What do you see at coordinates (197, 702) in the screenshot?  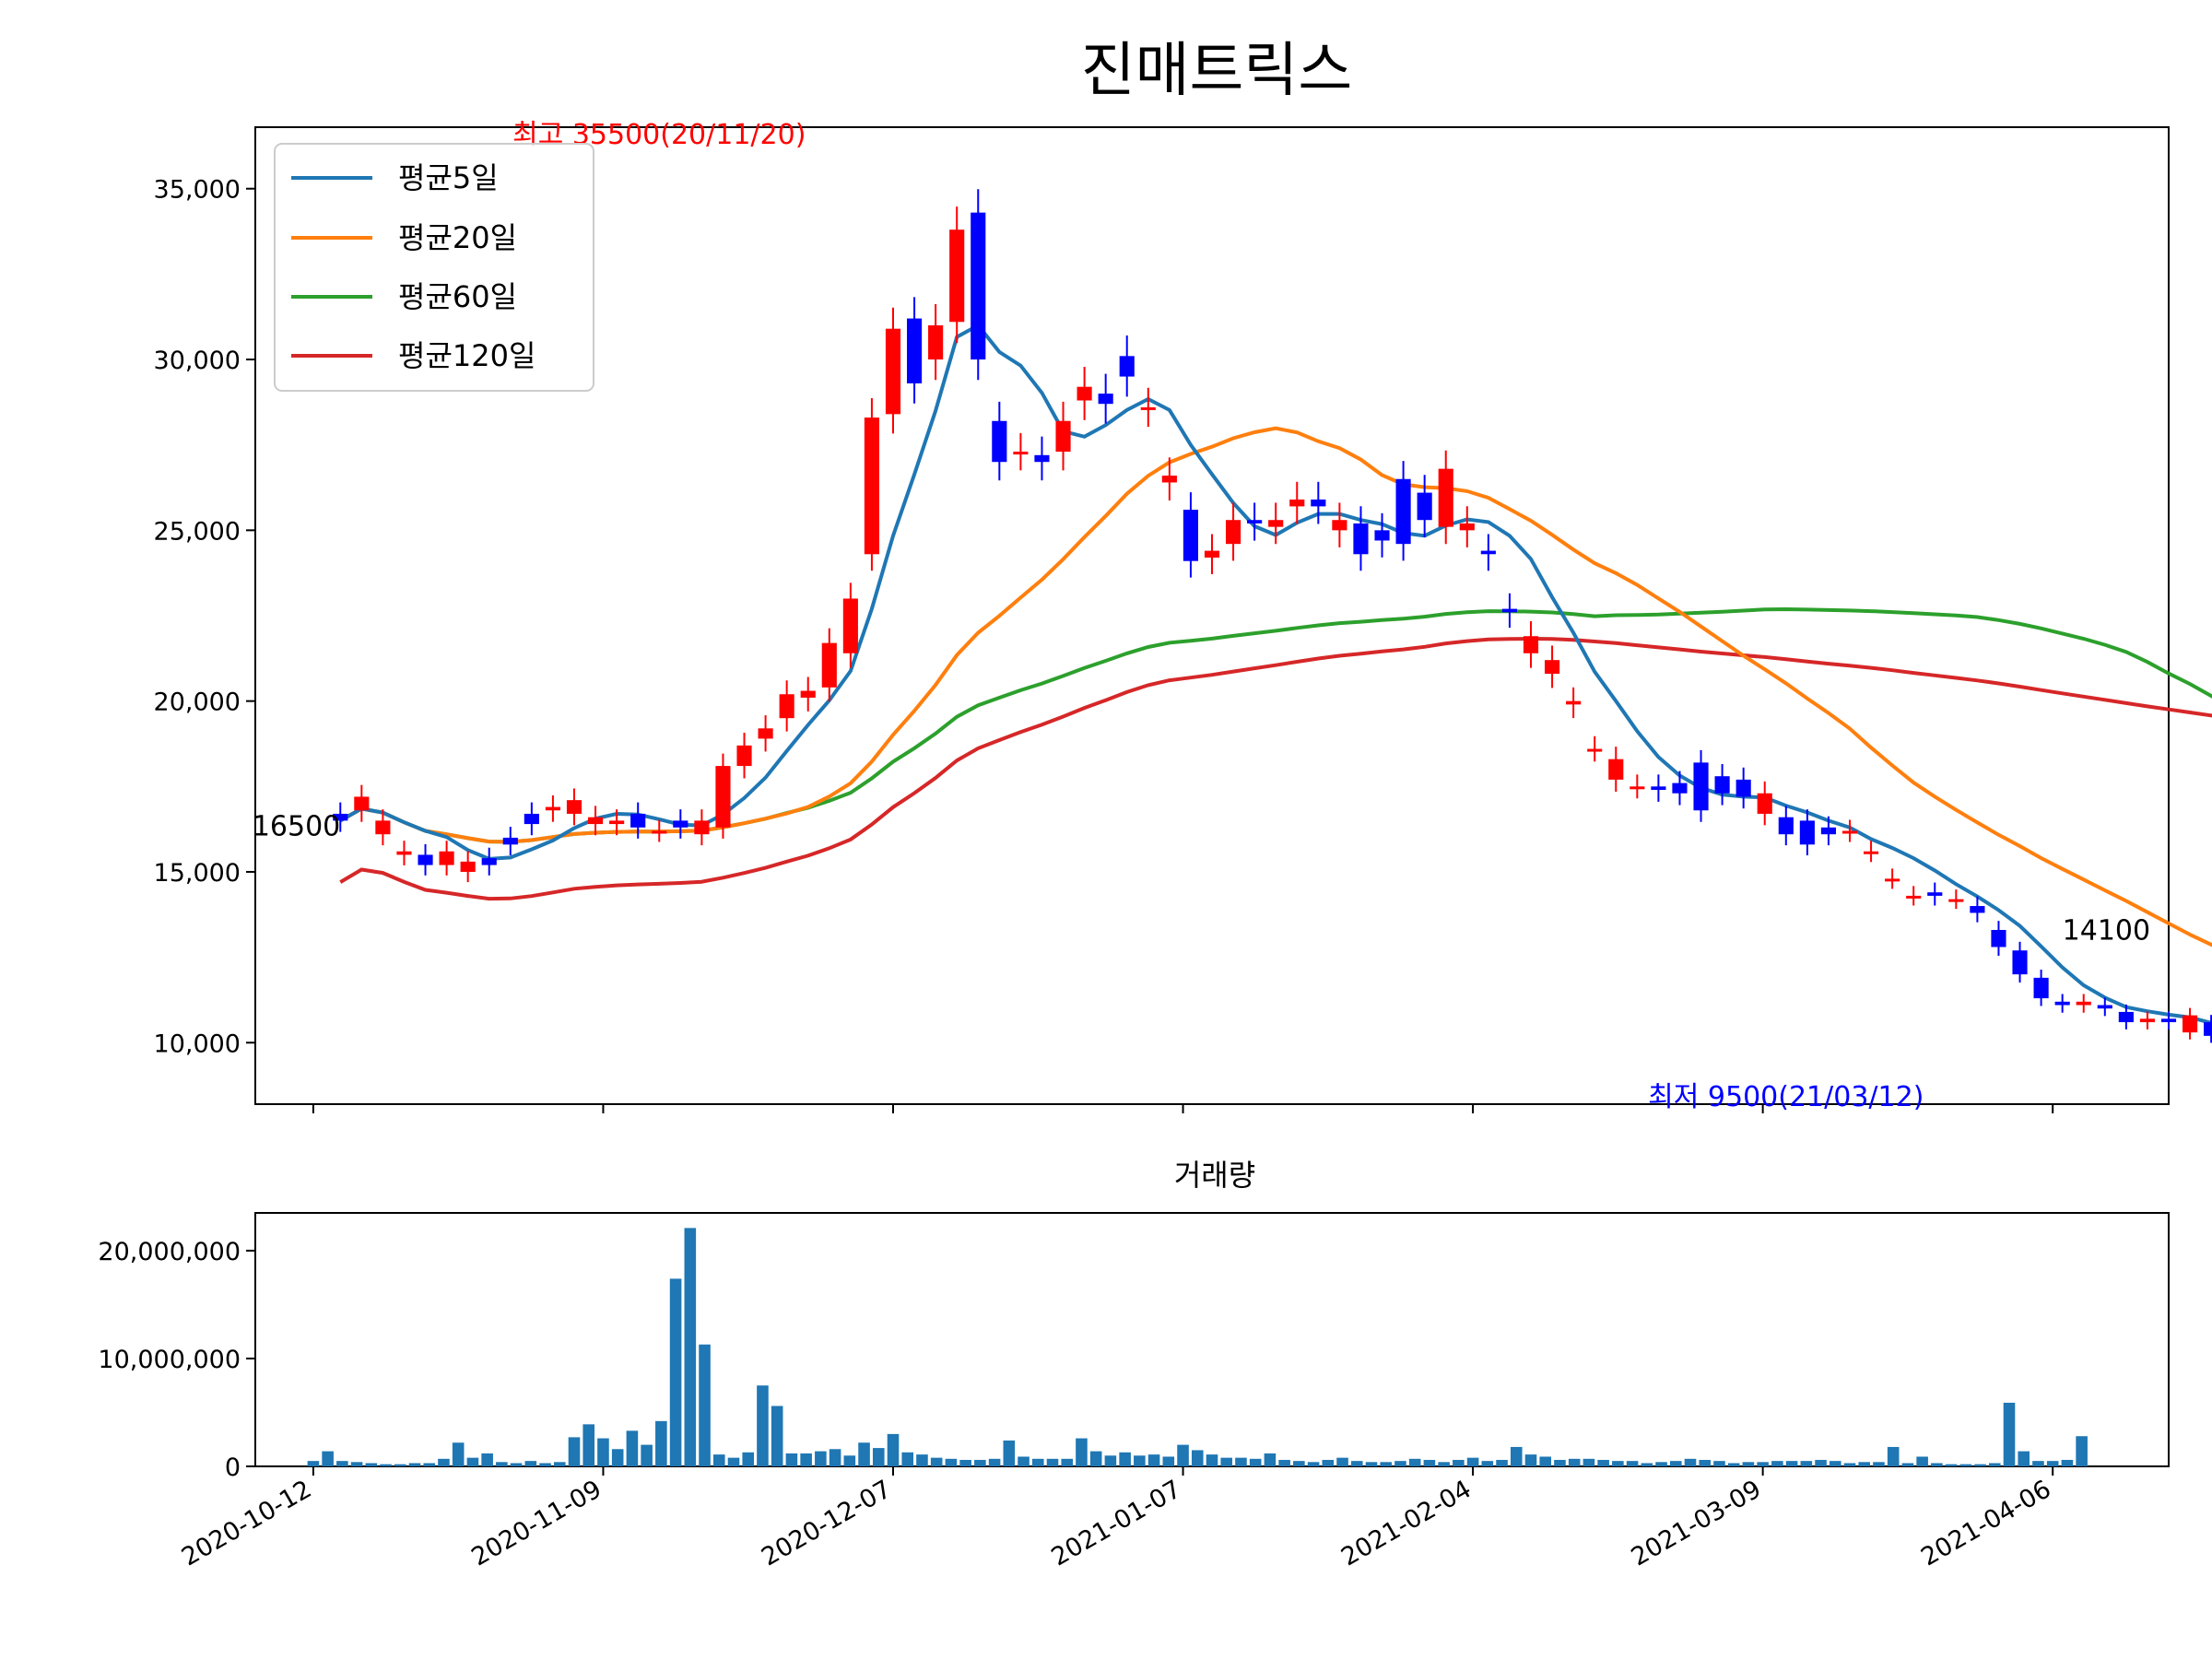 I see `price-y-tick-label: 20,000` at bounding box center [197, 702].